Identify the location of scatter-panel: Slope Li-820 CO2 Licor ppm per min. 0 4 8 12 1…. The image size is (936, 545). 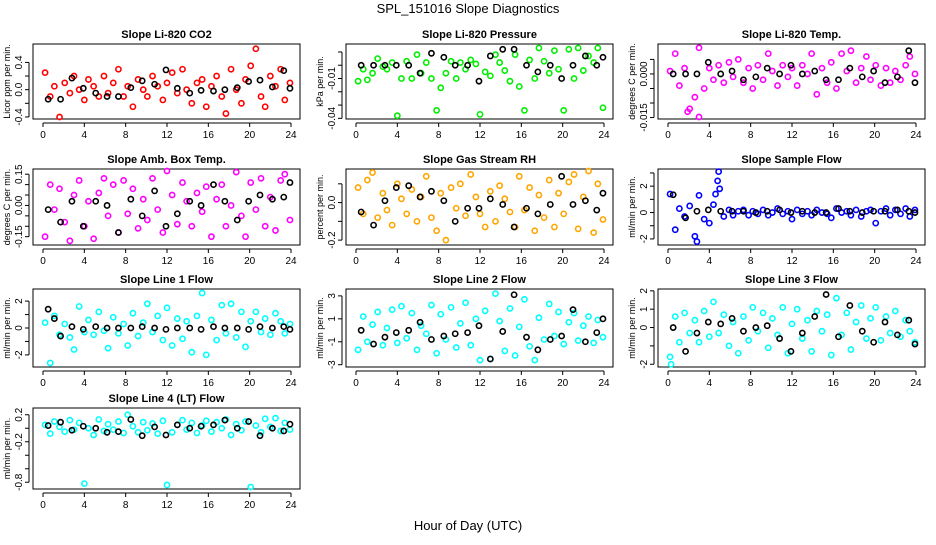
(151, 85).